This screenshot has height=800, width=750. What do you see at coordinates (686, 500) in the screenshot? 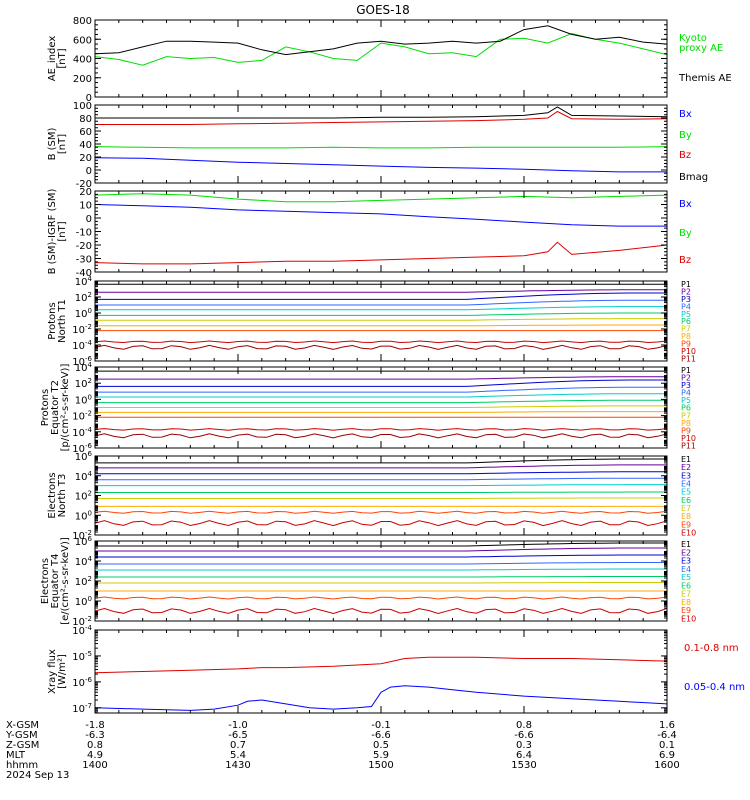
I see `legend-entry: E6` at bounding box center [686, 500].